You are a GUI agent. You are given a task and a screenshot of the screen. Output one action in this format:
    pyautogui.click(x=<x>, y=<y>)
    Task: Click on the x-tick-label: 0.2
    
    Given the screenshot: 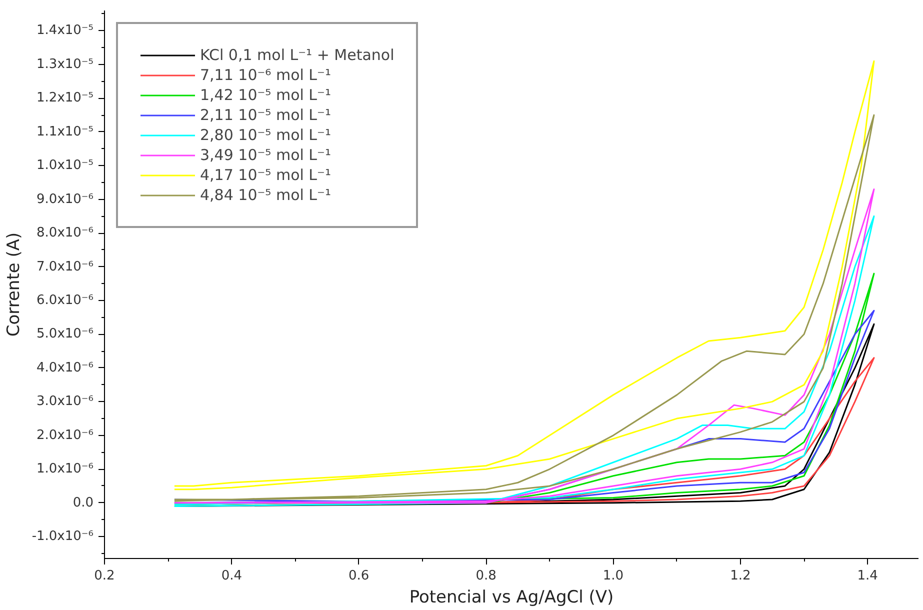 What is the action you would take?
    pyautogui.click(x=104, y=576)
    